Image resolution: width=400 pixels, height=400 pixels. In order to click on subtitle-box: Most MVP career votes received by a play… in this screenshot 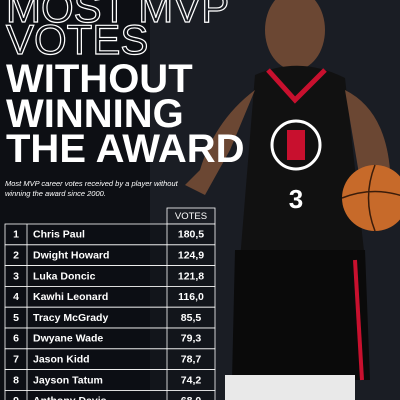, I will do `click(91, 188)`.